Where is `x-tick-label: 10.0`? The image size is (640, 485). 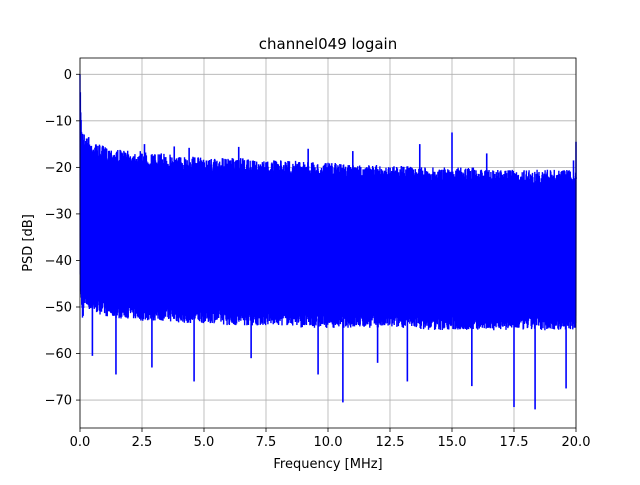 x-tick-label: 10.0 is located at coordinates (328, 442).